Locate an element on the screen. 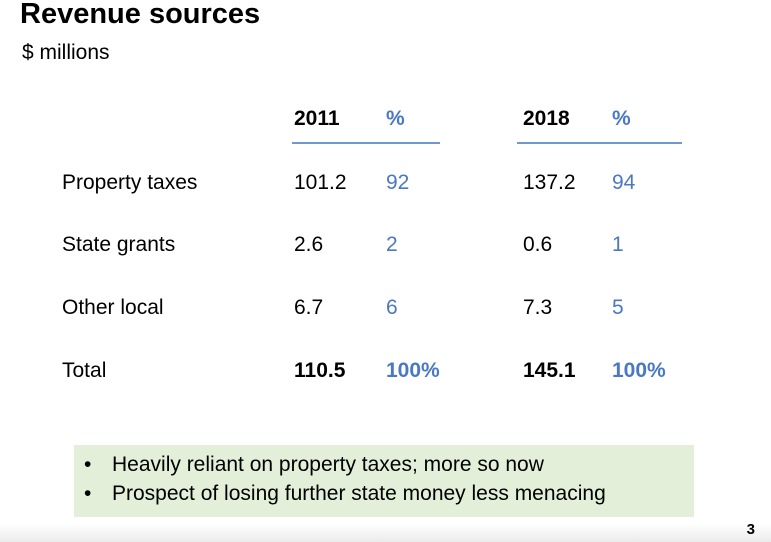  other-local-2018: 7.3 is located at coordinates (538, 307).